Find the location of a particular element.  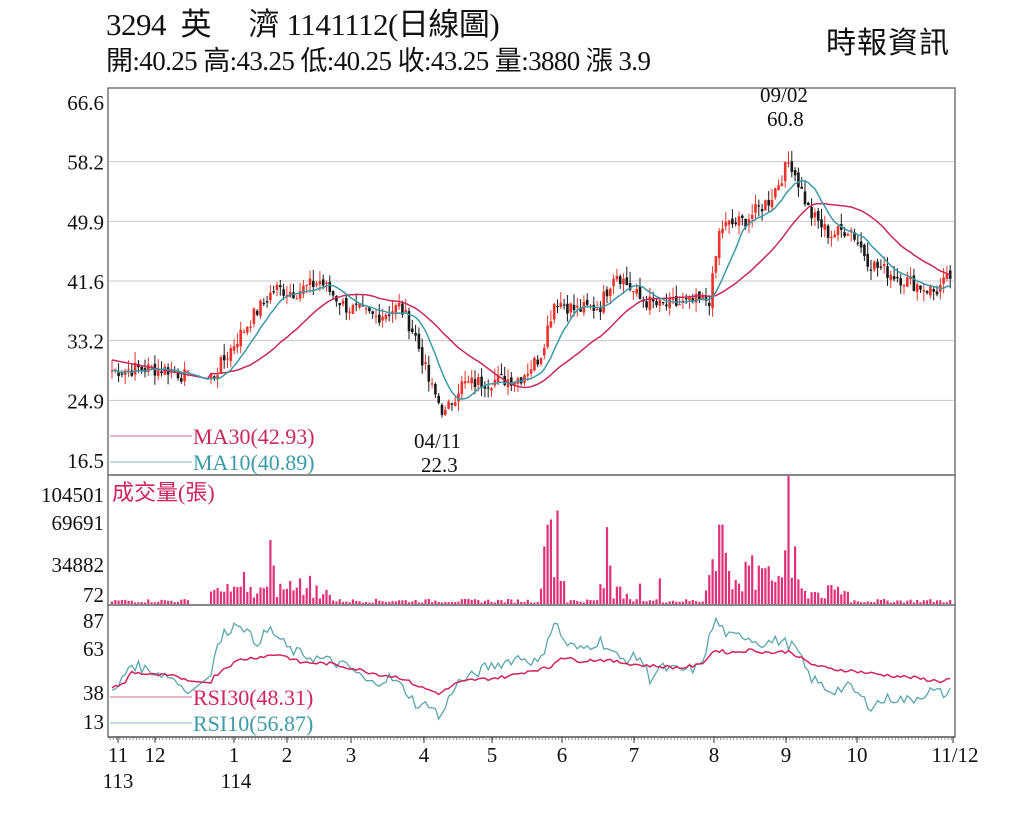

price-tick-label: 41.6 is located at coordinates (85, 282).